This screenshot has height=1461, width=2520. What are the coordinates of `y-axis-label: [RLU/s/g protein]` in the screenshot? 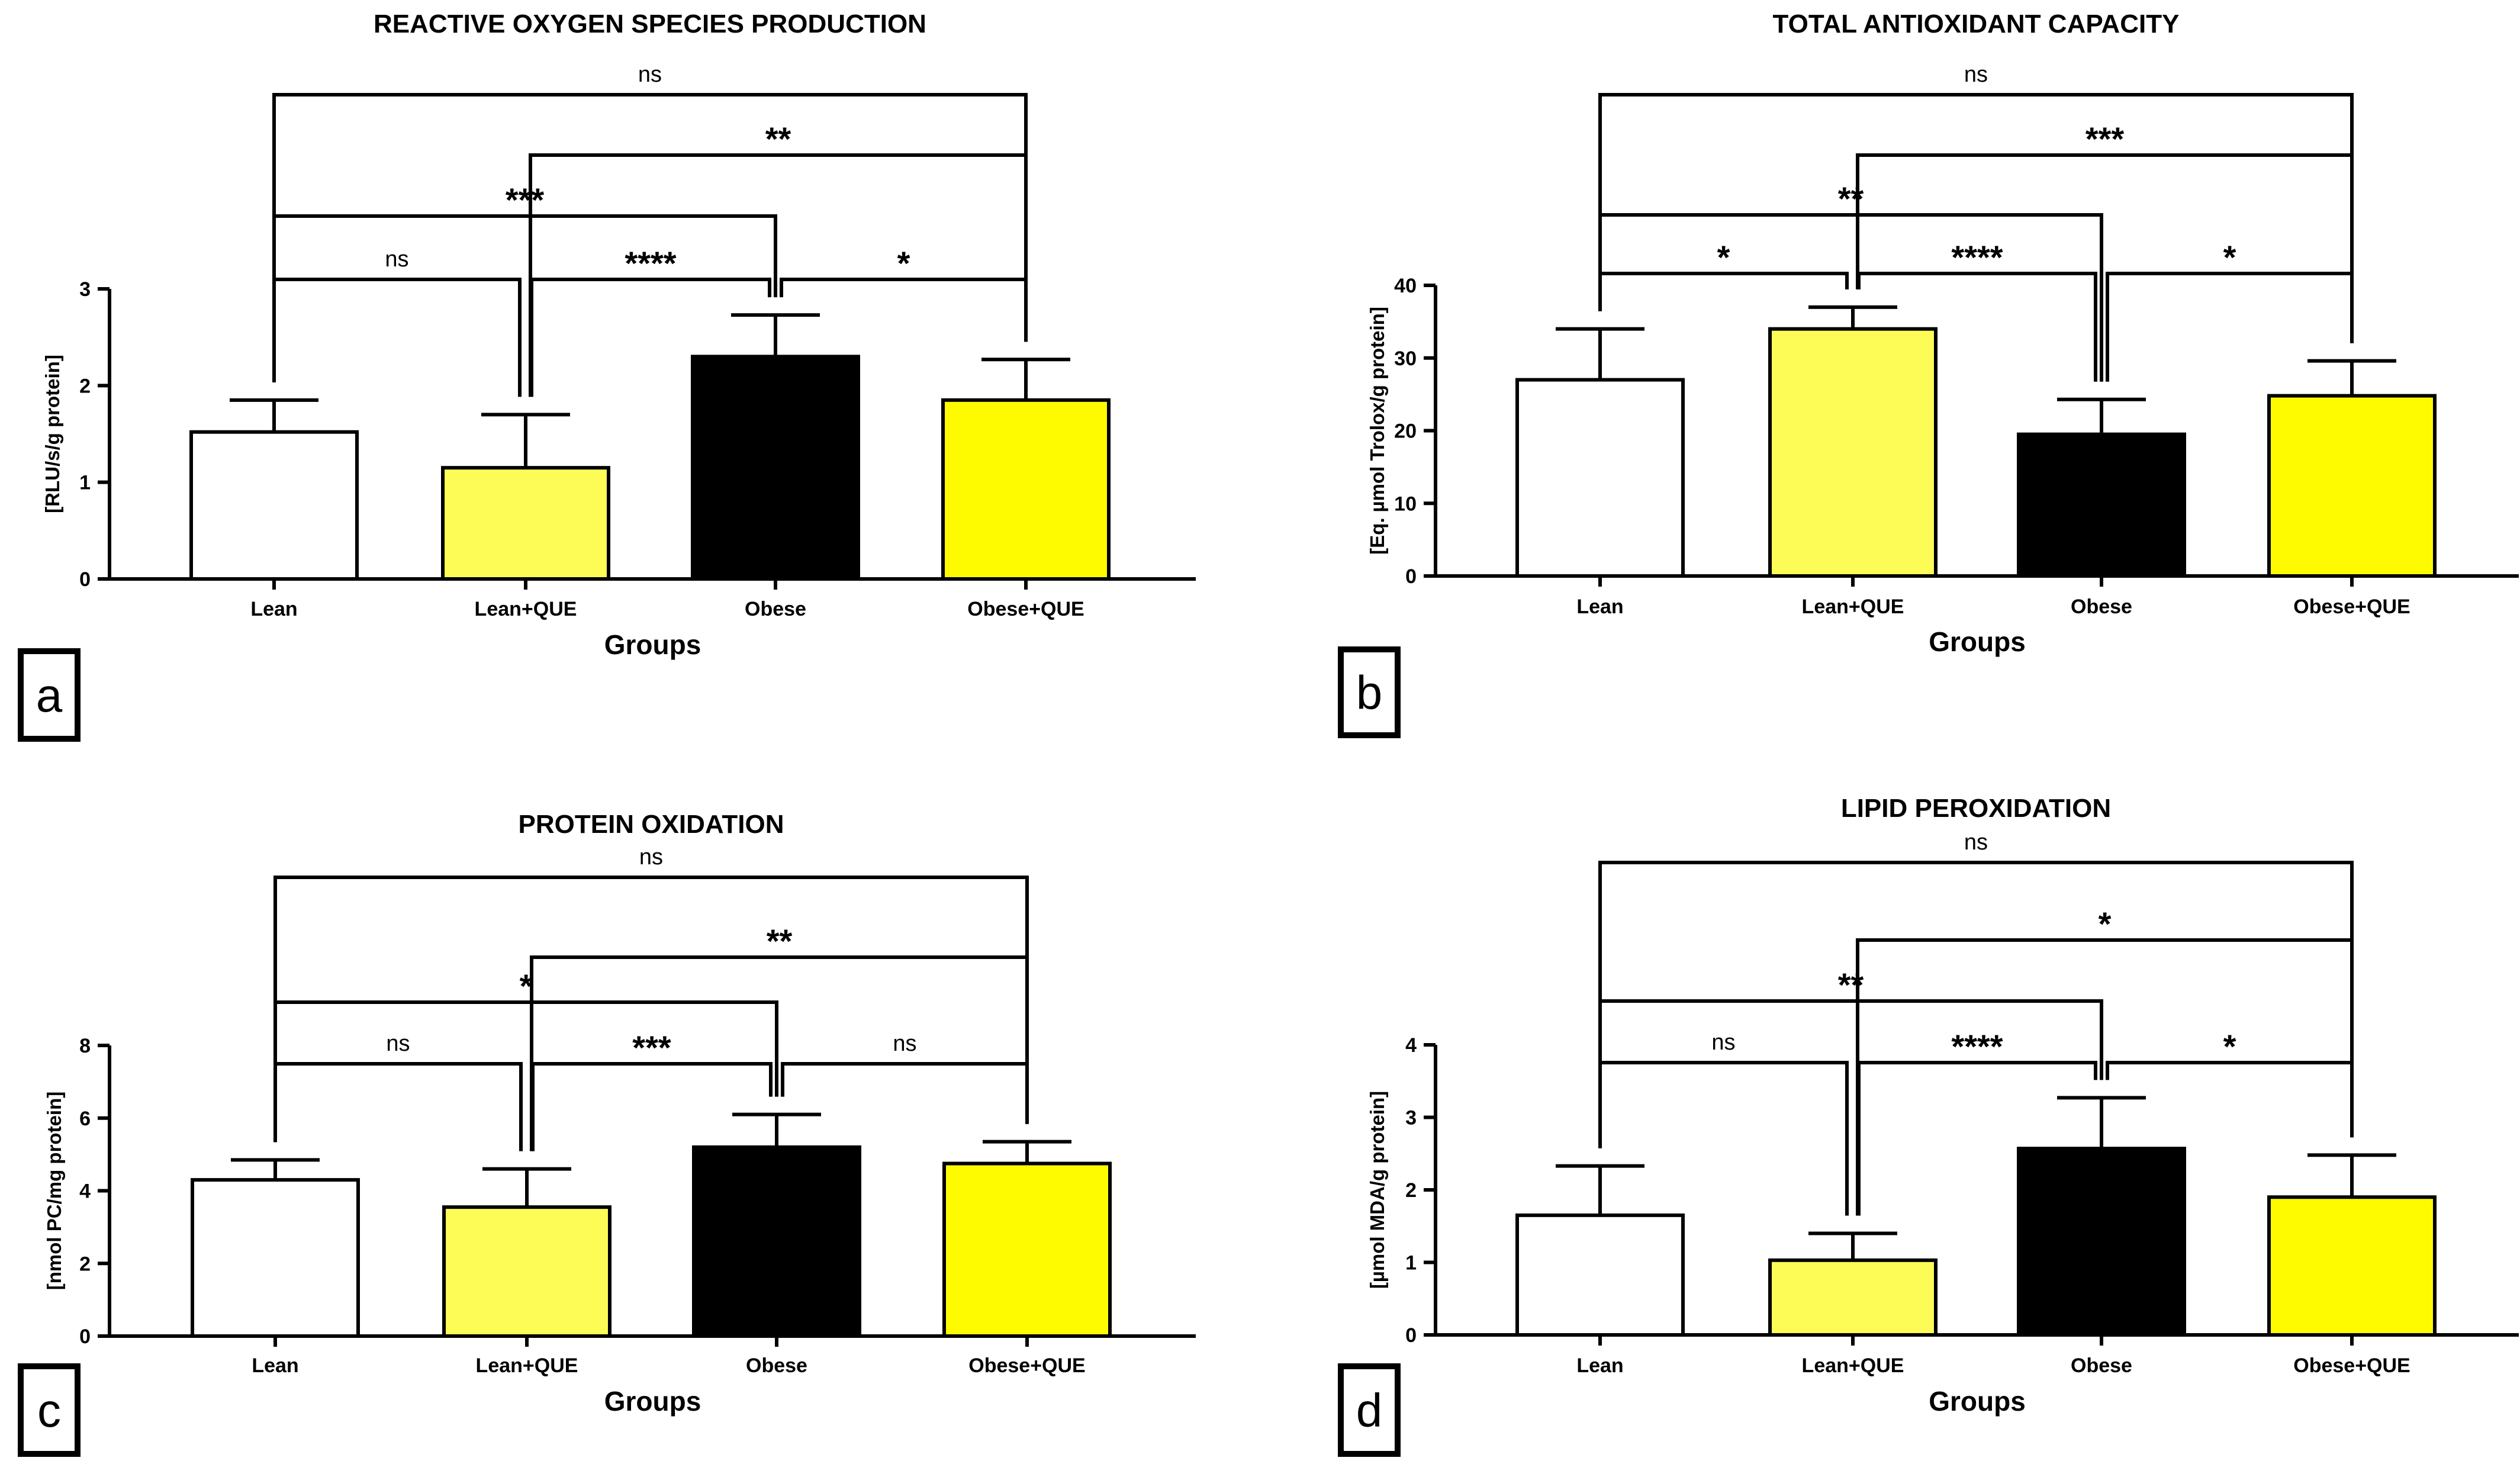 It's located at (52, 434).